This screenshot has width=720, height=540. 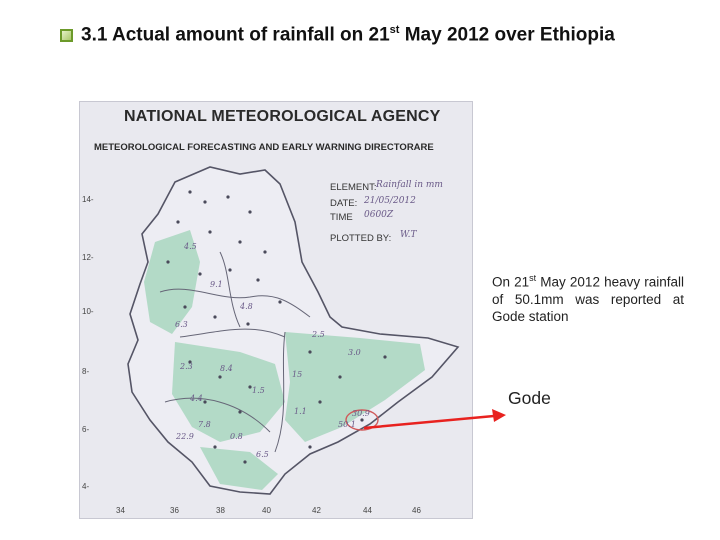 I want to click on station-reading: 1.5, so click(x=258, y=390).